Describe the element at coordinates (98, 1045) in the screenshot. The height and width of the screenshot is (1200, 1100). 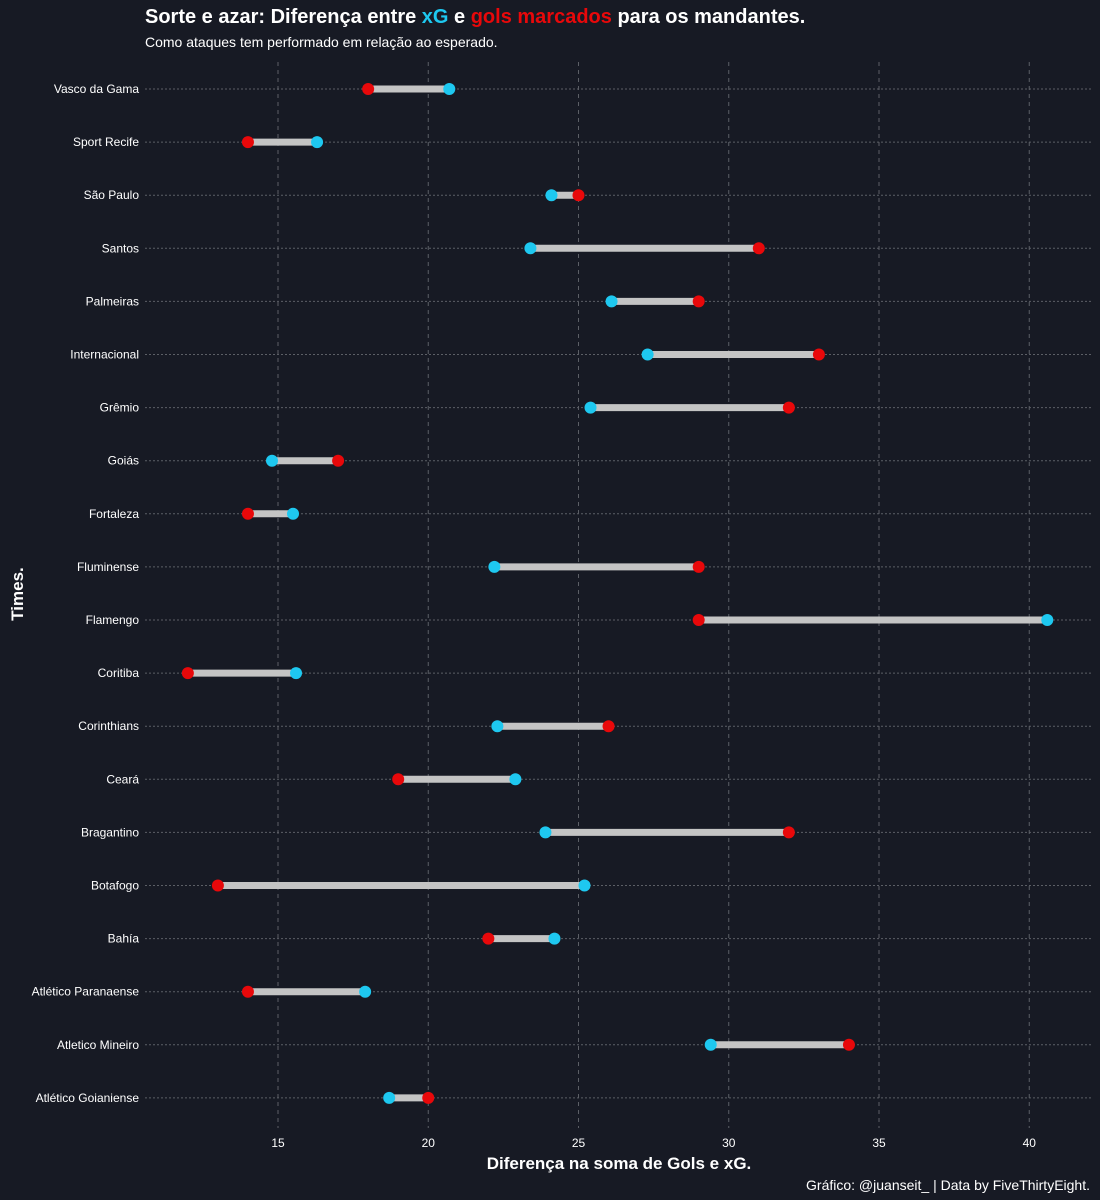
I see `y-tick-label: Atletico Mineiro` at that location.